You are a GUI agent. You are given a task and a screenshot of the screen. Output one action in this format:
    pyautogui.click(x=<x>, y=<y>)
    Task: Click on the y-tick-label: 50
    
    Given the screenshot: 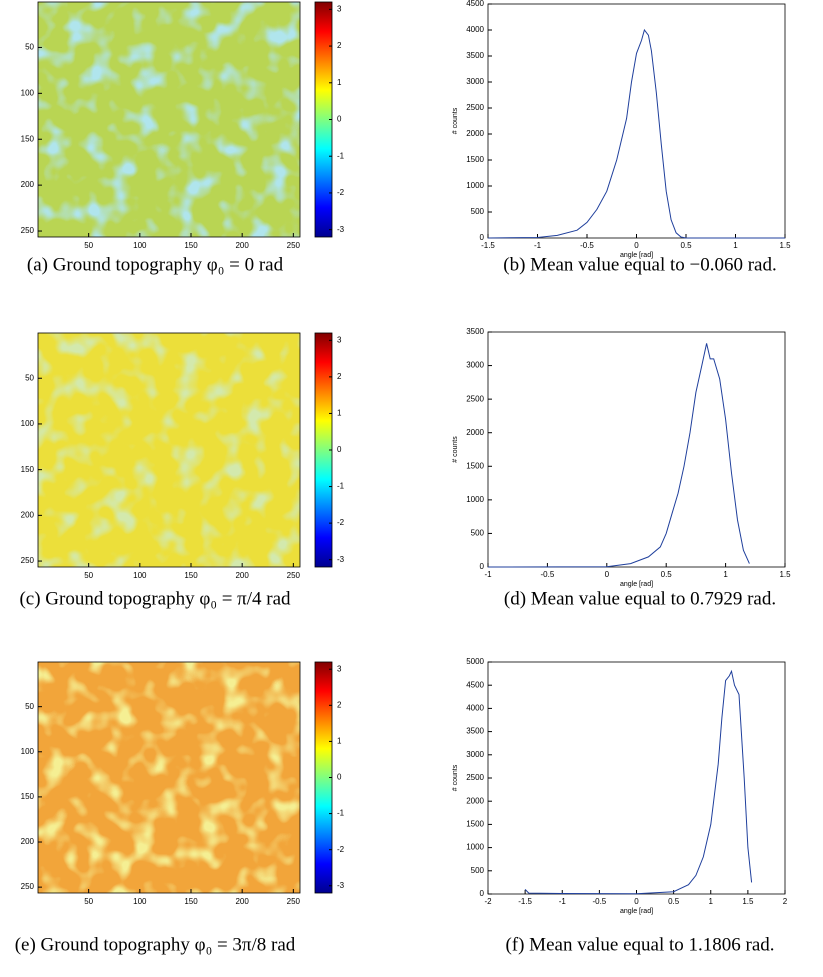 What is the action you would take?
    pyautogui.click(x=29, y=706)
    